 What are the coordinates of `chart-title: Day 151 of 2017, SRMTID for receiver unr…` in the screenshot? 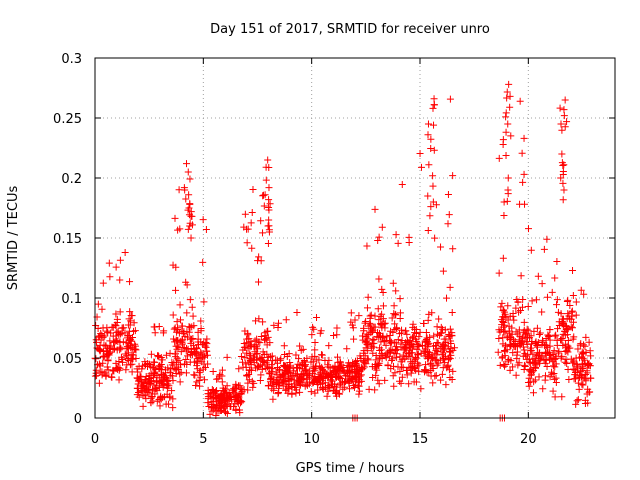 It's located at (350, 29).